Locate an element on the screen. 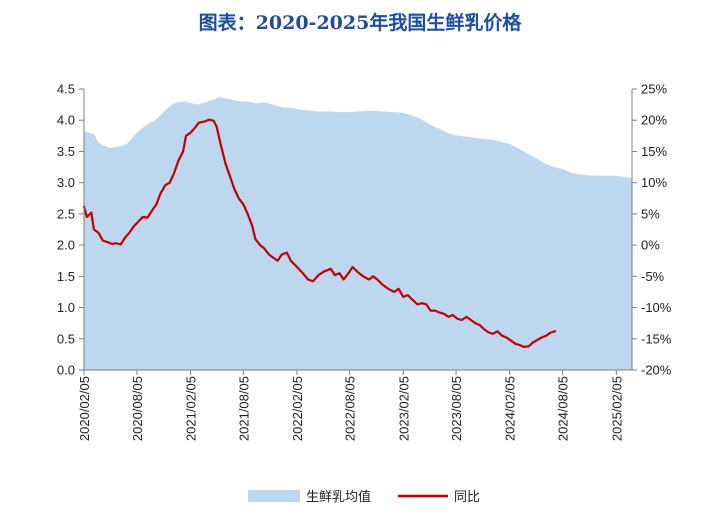 The image size is (720, 517). x-tick-label: 2022/02/05 is located at coordinates (297, 408).